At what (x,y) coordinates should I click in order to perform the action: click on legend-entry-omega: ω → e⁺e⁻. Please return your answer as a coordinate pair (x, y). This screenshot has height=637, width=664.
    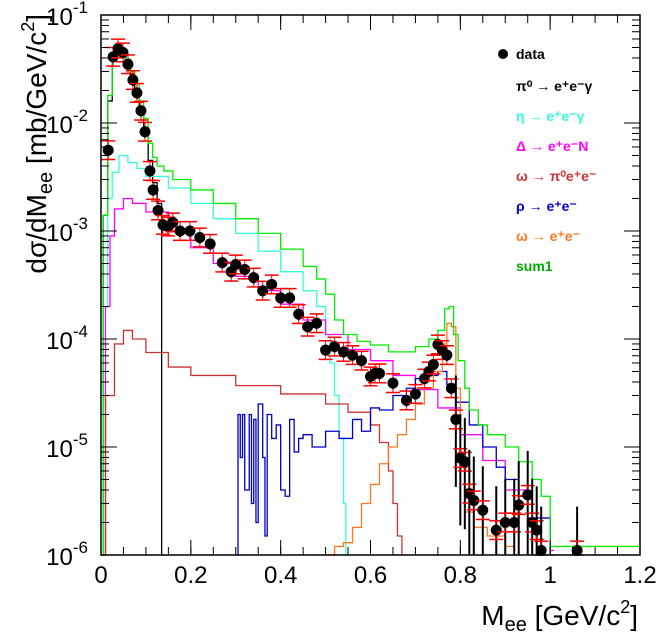
    Looking at the image, I should click on (548, 236).